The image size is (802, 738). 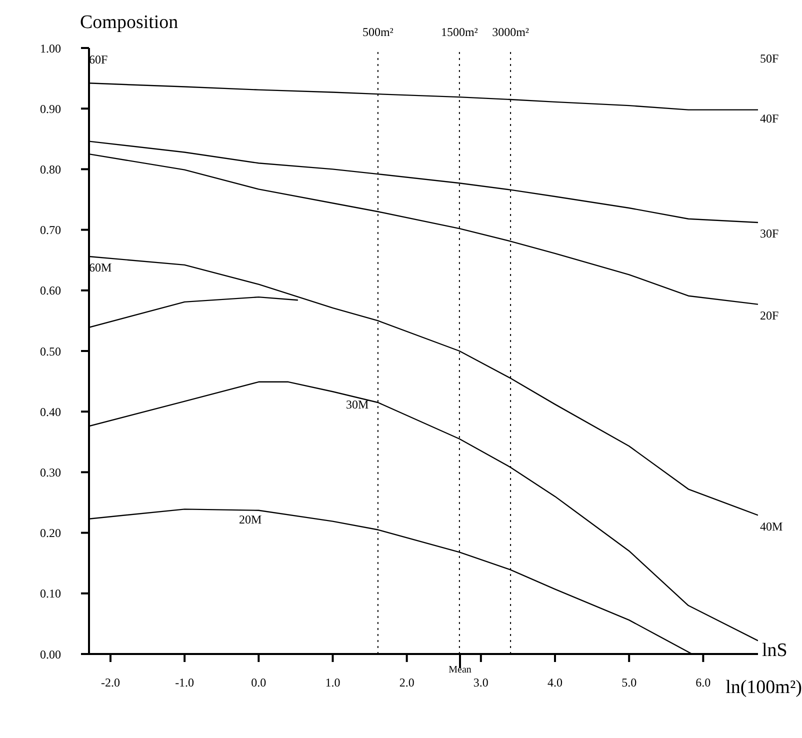 What do you see at coordinates (460, 670) in the screenshot?
I see `text: Mean` at bounding box center [460, 670].